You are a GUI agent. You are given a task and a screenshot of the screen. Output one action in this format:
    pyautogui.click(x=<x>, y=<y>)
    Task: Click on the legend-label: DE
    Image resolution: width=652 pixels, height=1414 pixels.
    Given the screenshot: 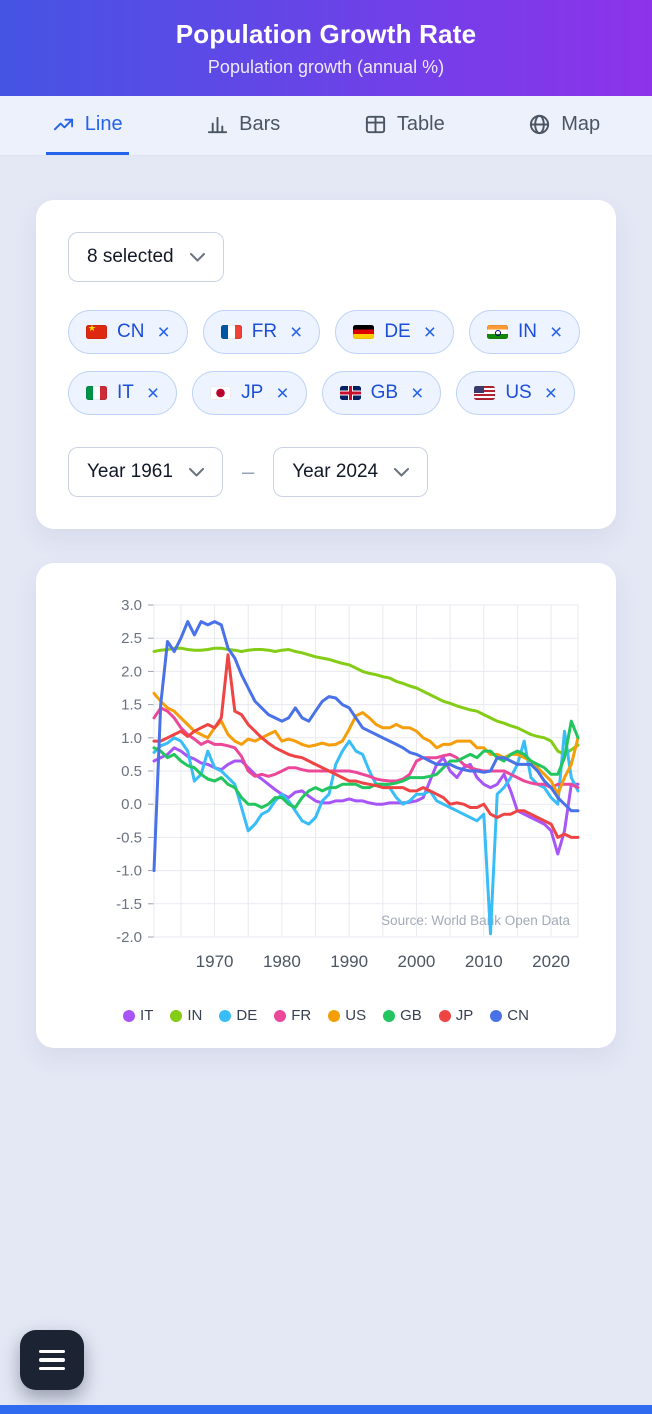 What is the action you would take?
    pyautogui.click(x=247, y=1015)
    